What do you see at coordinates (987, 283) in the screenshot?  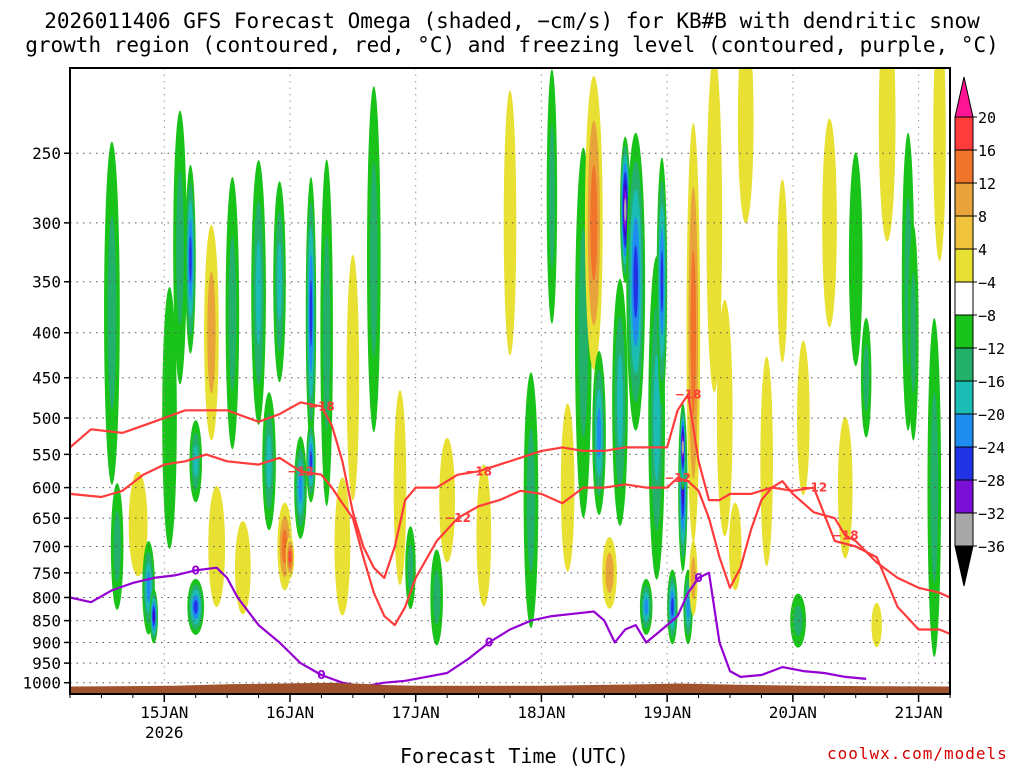 I see `colorbar-label: −4` at bounding box center [987, 283].